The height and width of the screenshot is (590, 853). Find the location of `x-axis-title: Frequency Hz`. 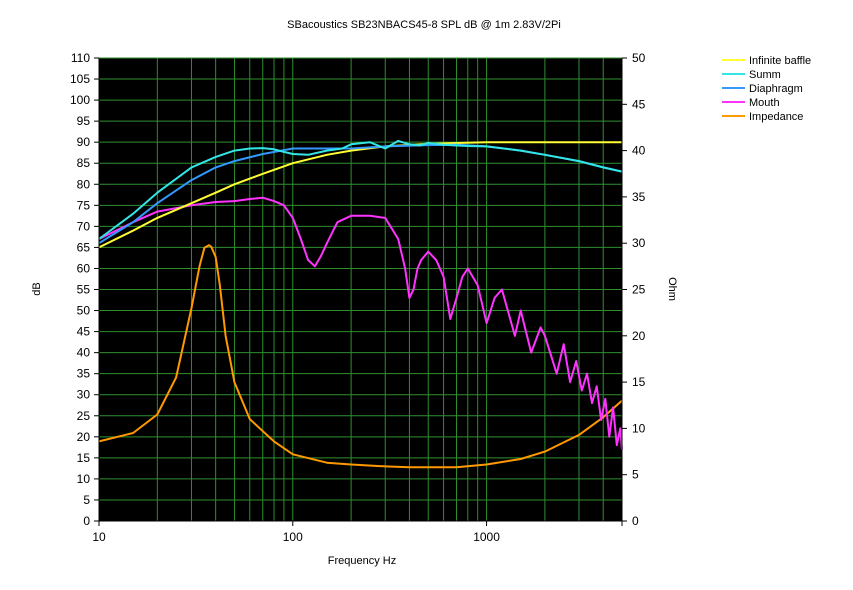

x-axis-title: Frequency Hz is located at coordinates (362, 561).